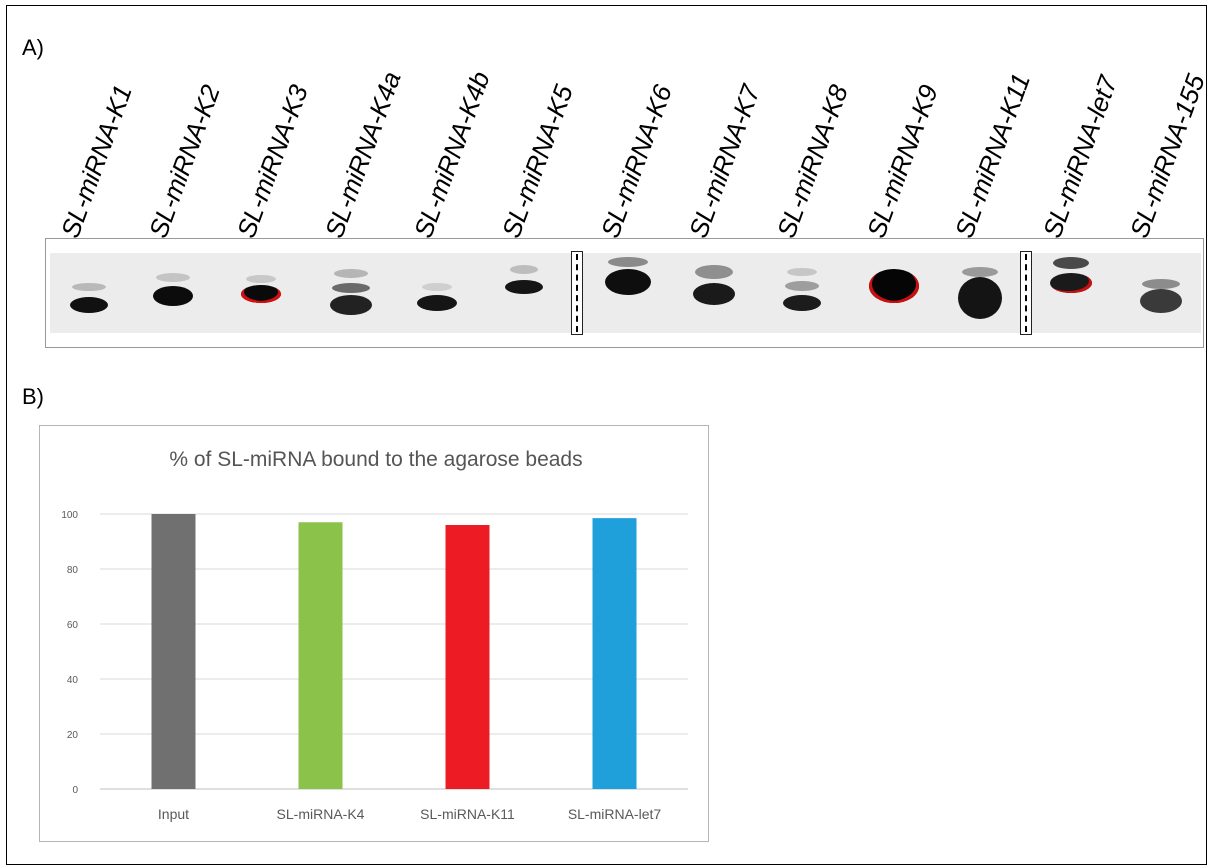 This screenshot has width=1212, height=865. I want to click on gel-image, so click(624, 293).